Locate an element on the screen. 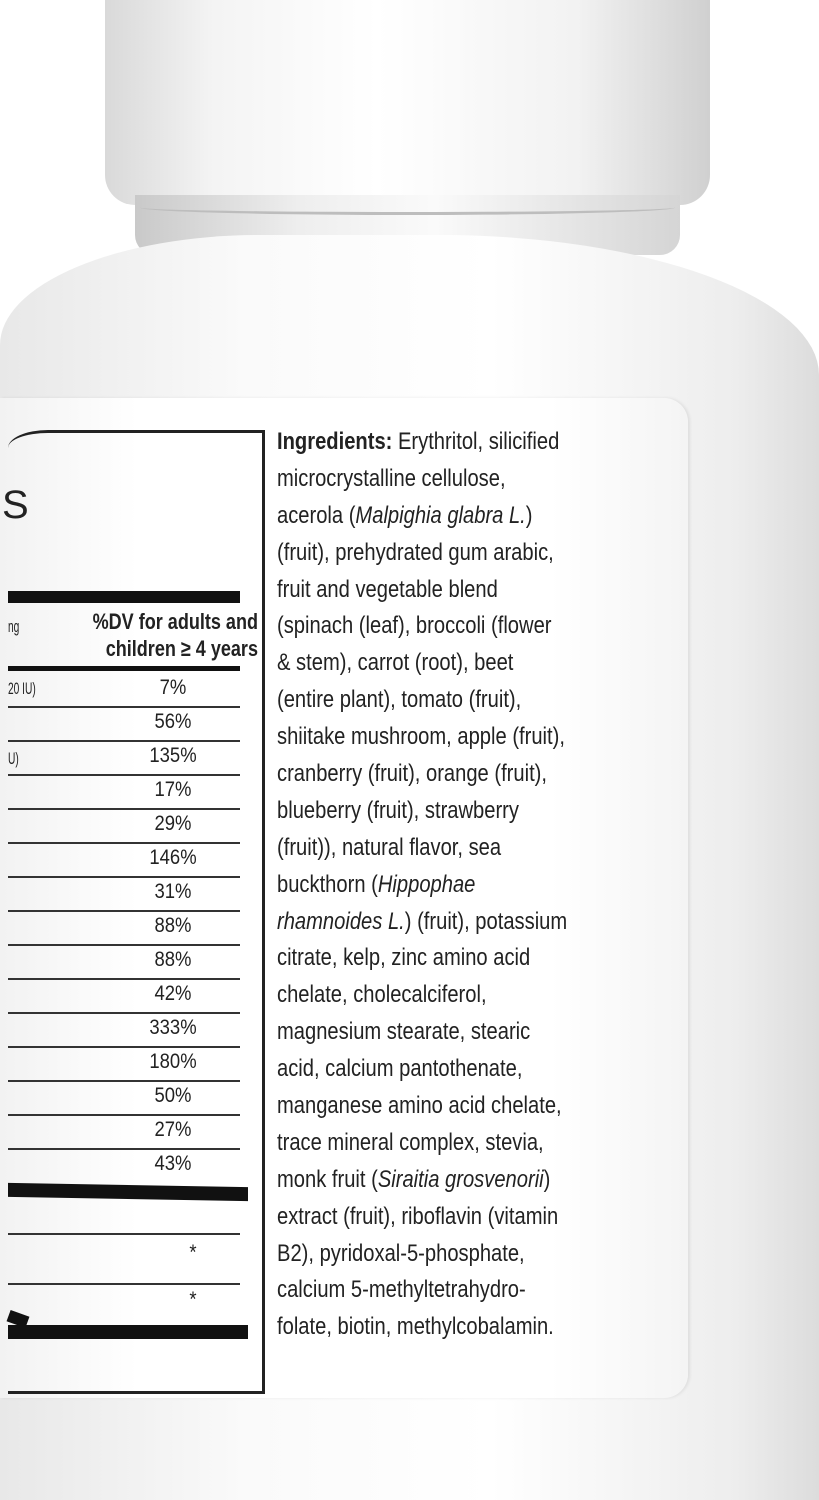 Image resolution: width=819 pixels, height=1500 pixels. ingredients-line: acerola (Malpighia glabra L.) is located at coordinates (453, 516).